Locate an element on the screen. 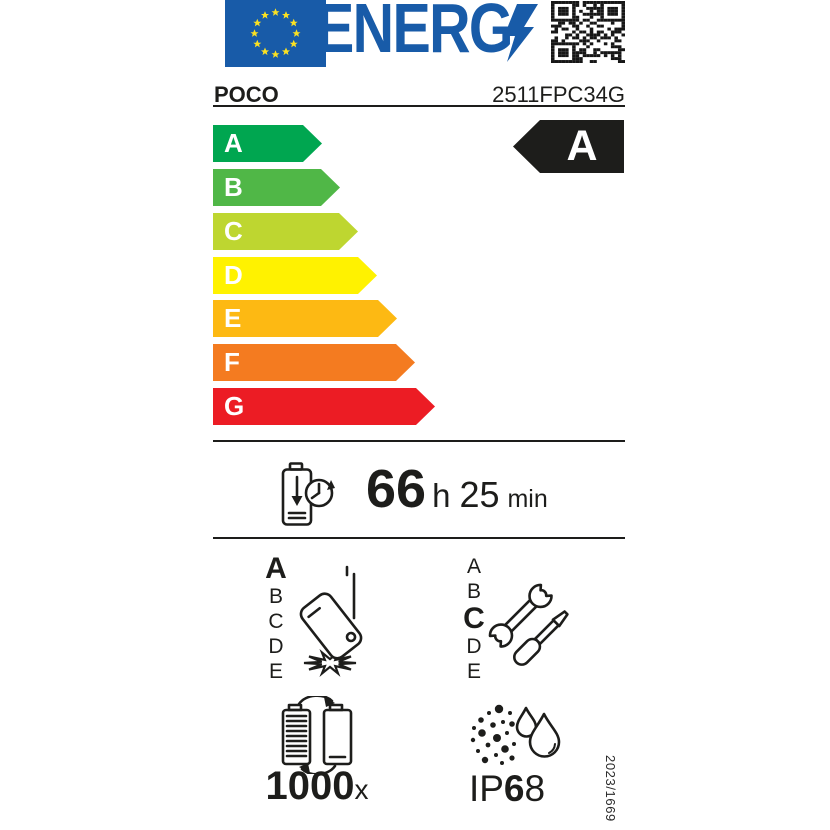  energy-class-letter: A is located at coordinates (233, 143).